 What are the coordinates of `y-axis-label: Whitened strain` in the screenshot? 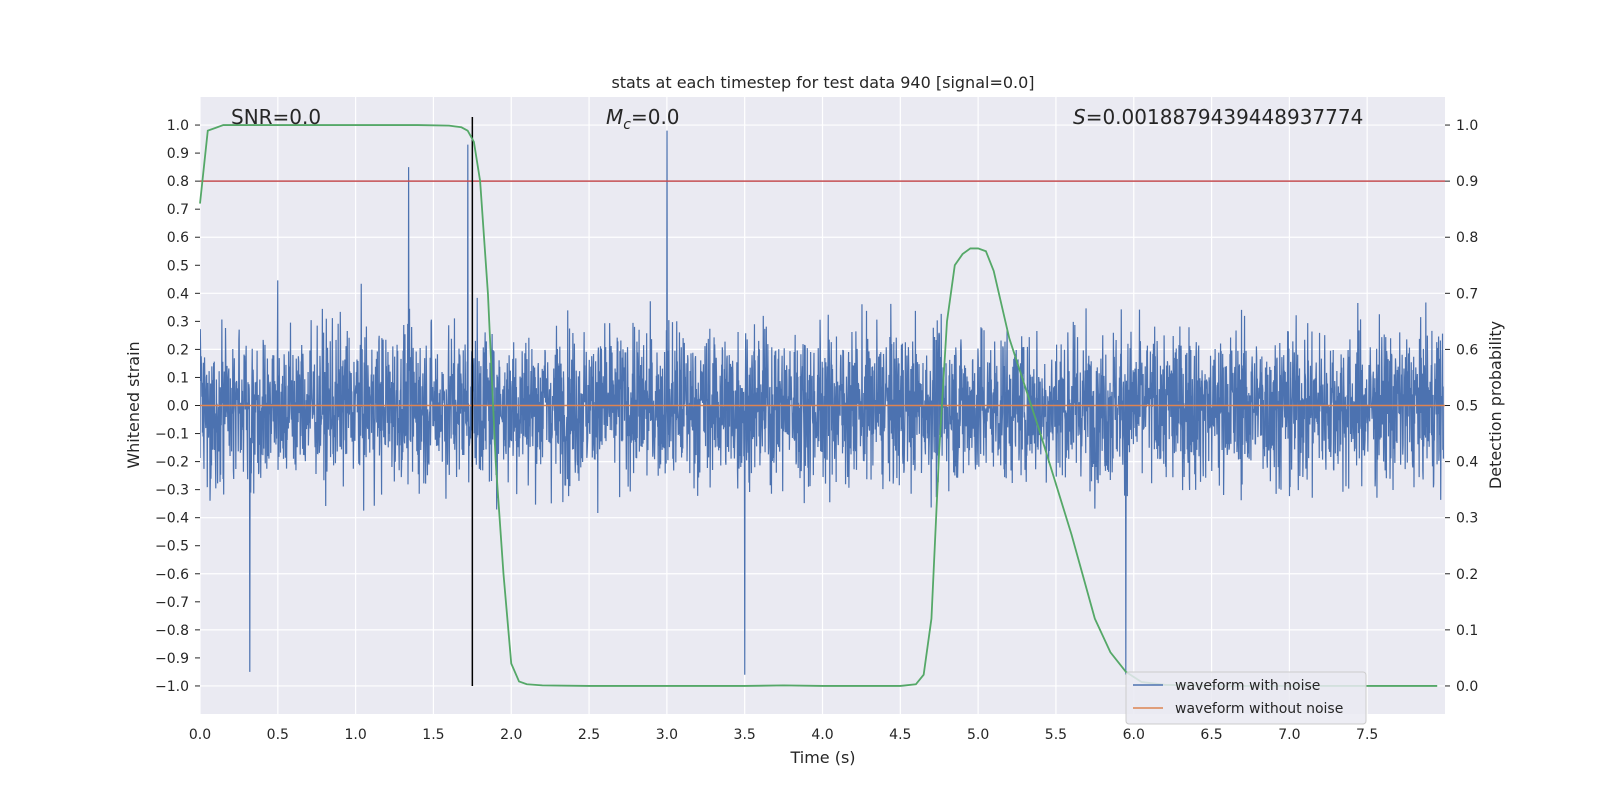 It's located at (133, 404).